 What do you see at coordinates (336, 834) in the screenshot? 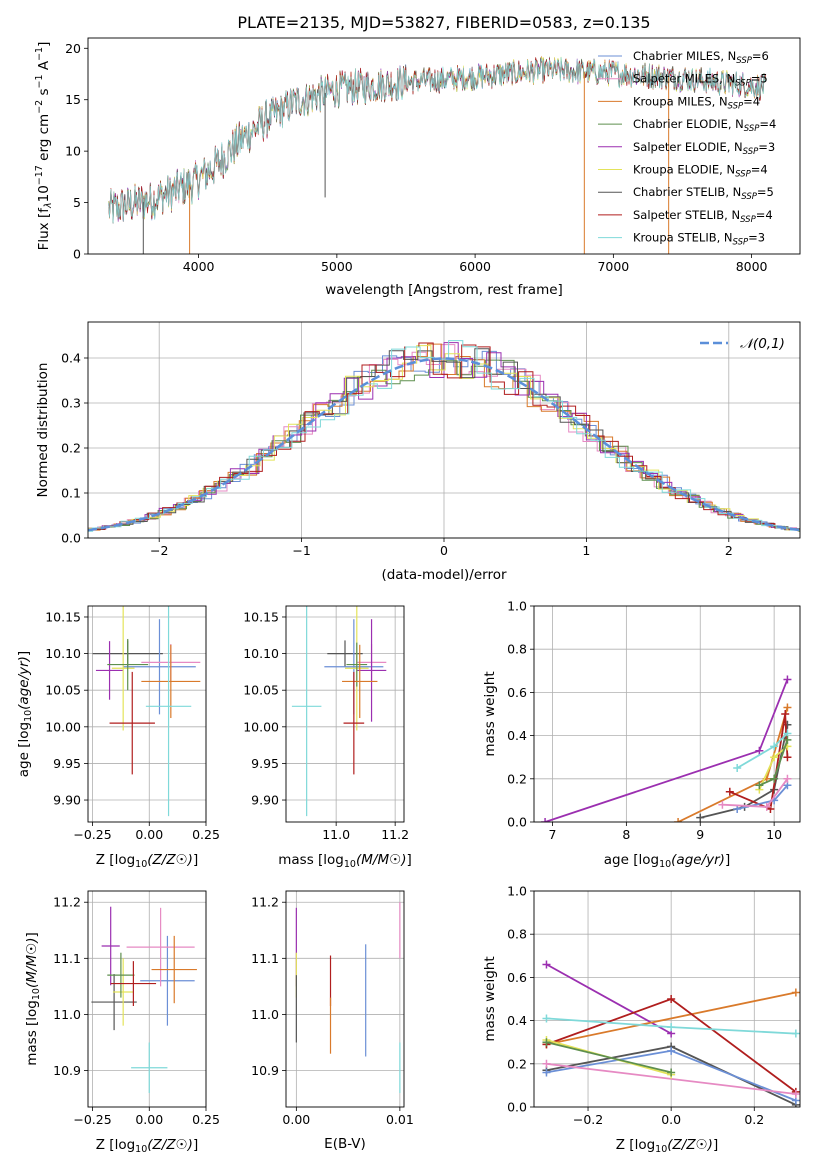
I see `x-tick-label: 11.0` at bounding box center [336, 834].